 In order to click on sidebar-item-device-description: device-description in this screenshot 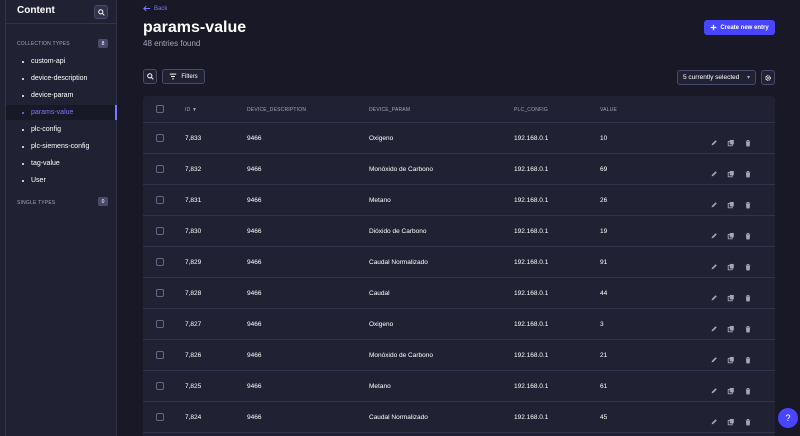, I will do `click(61, 78)`.